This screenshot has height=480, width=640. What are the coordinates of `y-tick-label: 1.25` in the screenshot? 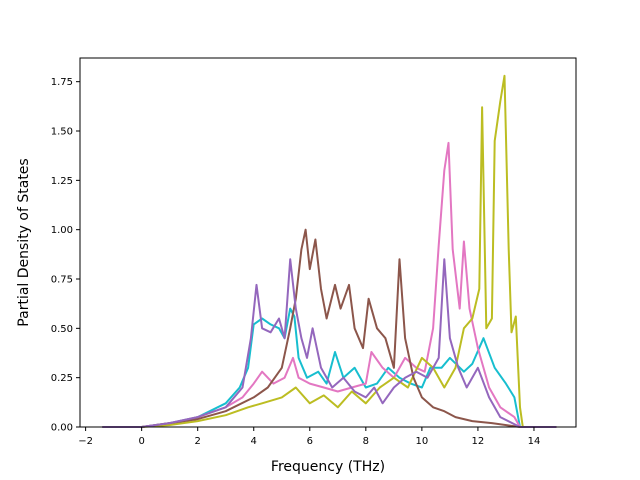 It's located at (62, 181).